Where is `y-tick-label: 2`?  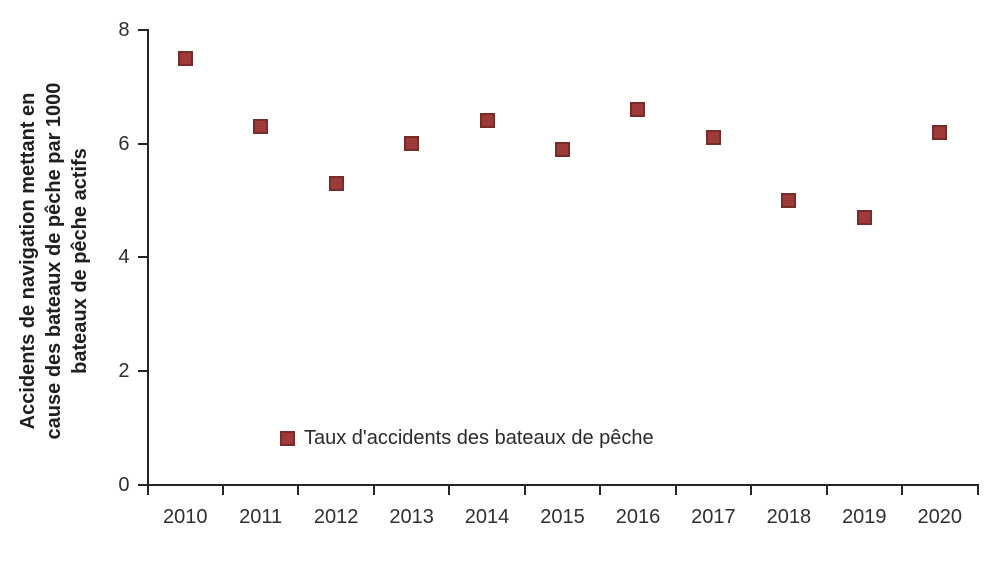 y-tick-label: 2 is located at coordinates (124, 370).